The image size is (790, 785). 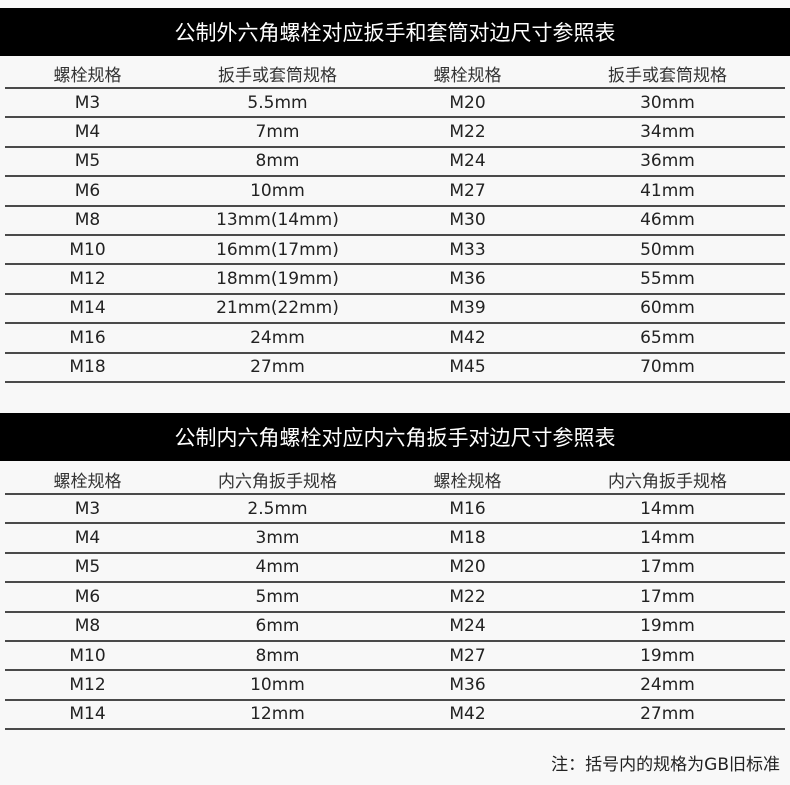 I want to click on wrench-size-cell: 60mm, so click(x=667, y=309).